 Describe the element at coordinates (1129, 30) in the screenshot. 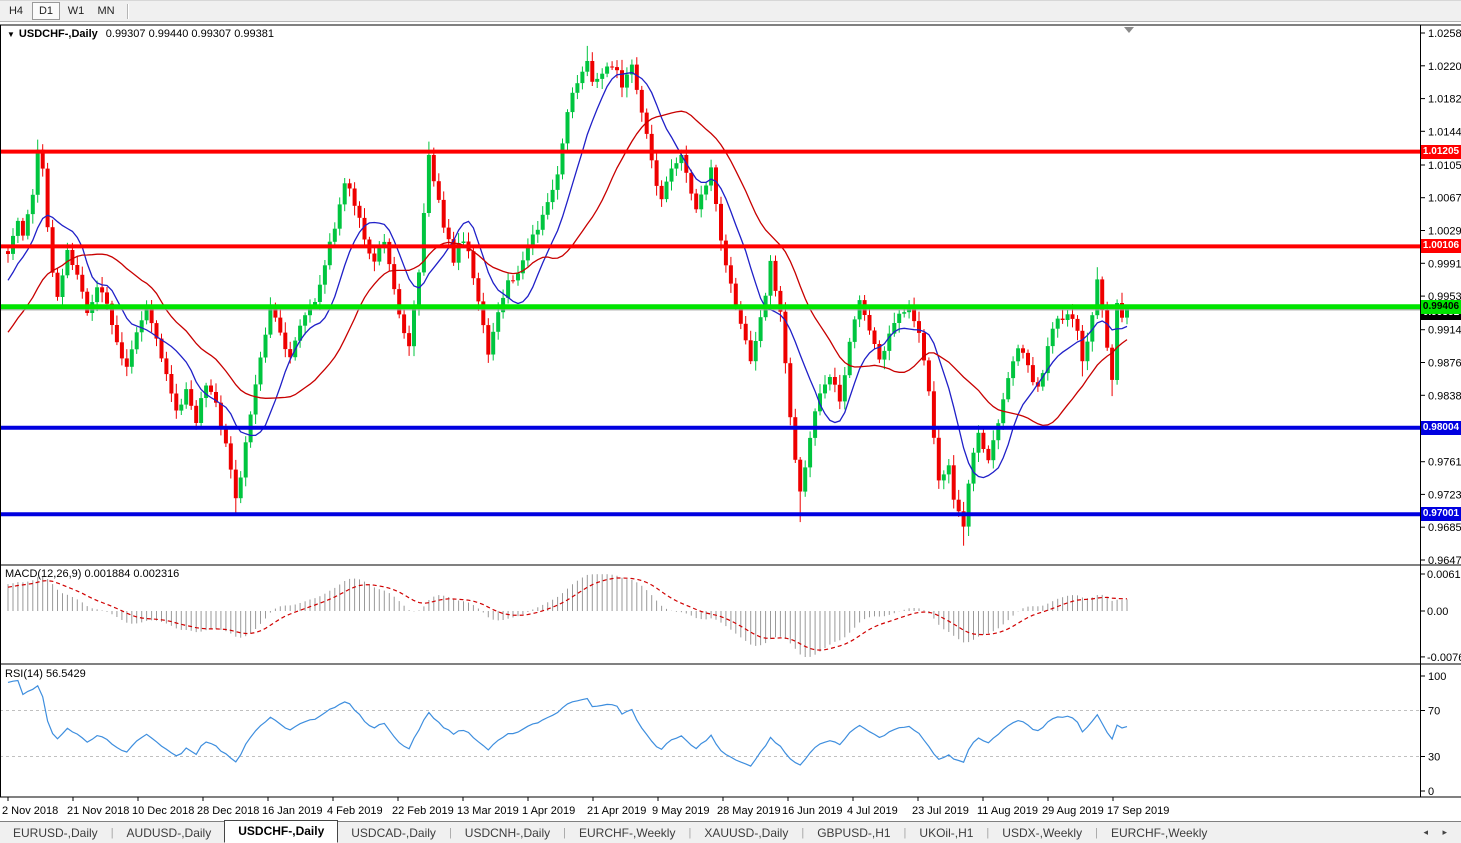

I see `chart-shift-marker-icon` at that location.